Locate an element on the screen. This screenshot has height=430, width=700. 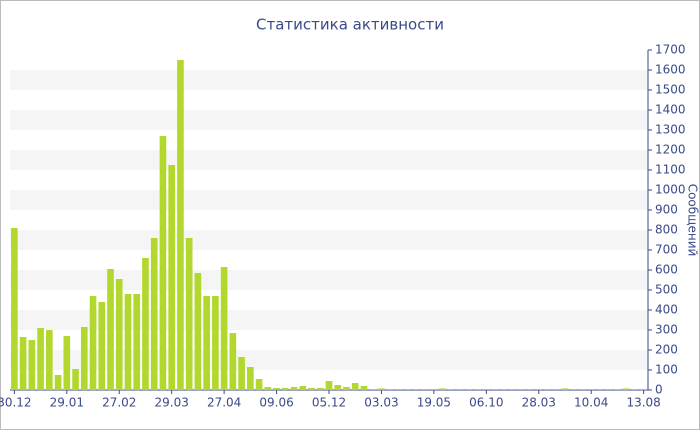
y-tick-label: 100 is located at coordinates (666, 370).